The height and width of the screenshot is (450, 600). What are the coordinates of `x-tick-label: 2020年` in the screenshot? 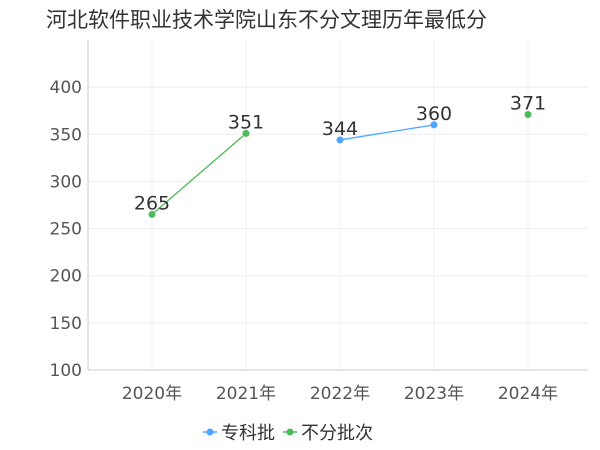 It's located at (152, 394).